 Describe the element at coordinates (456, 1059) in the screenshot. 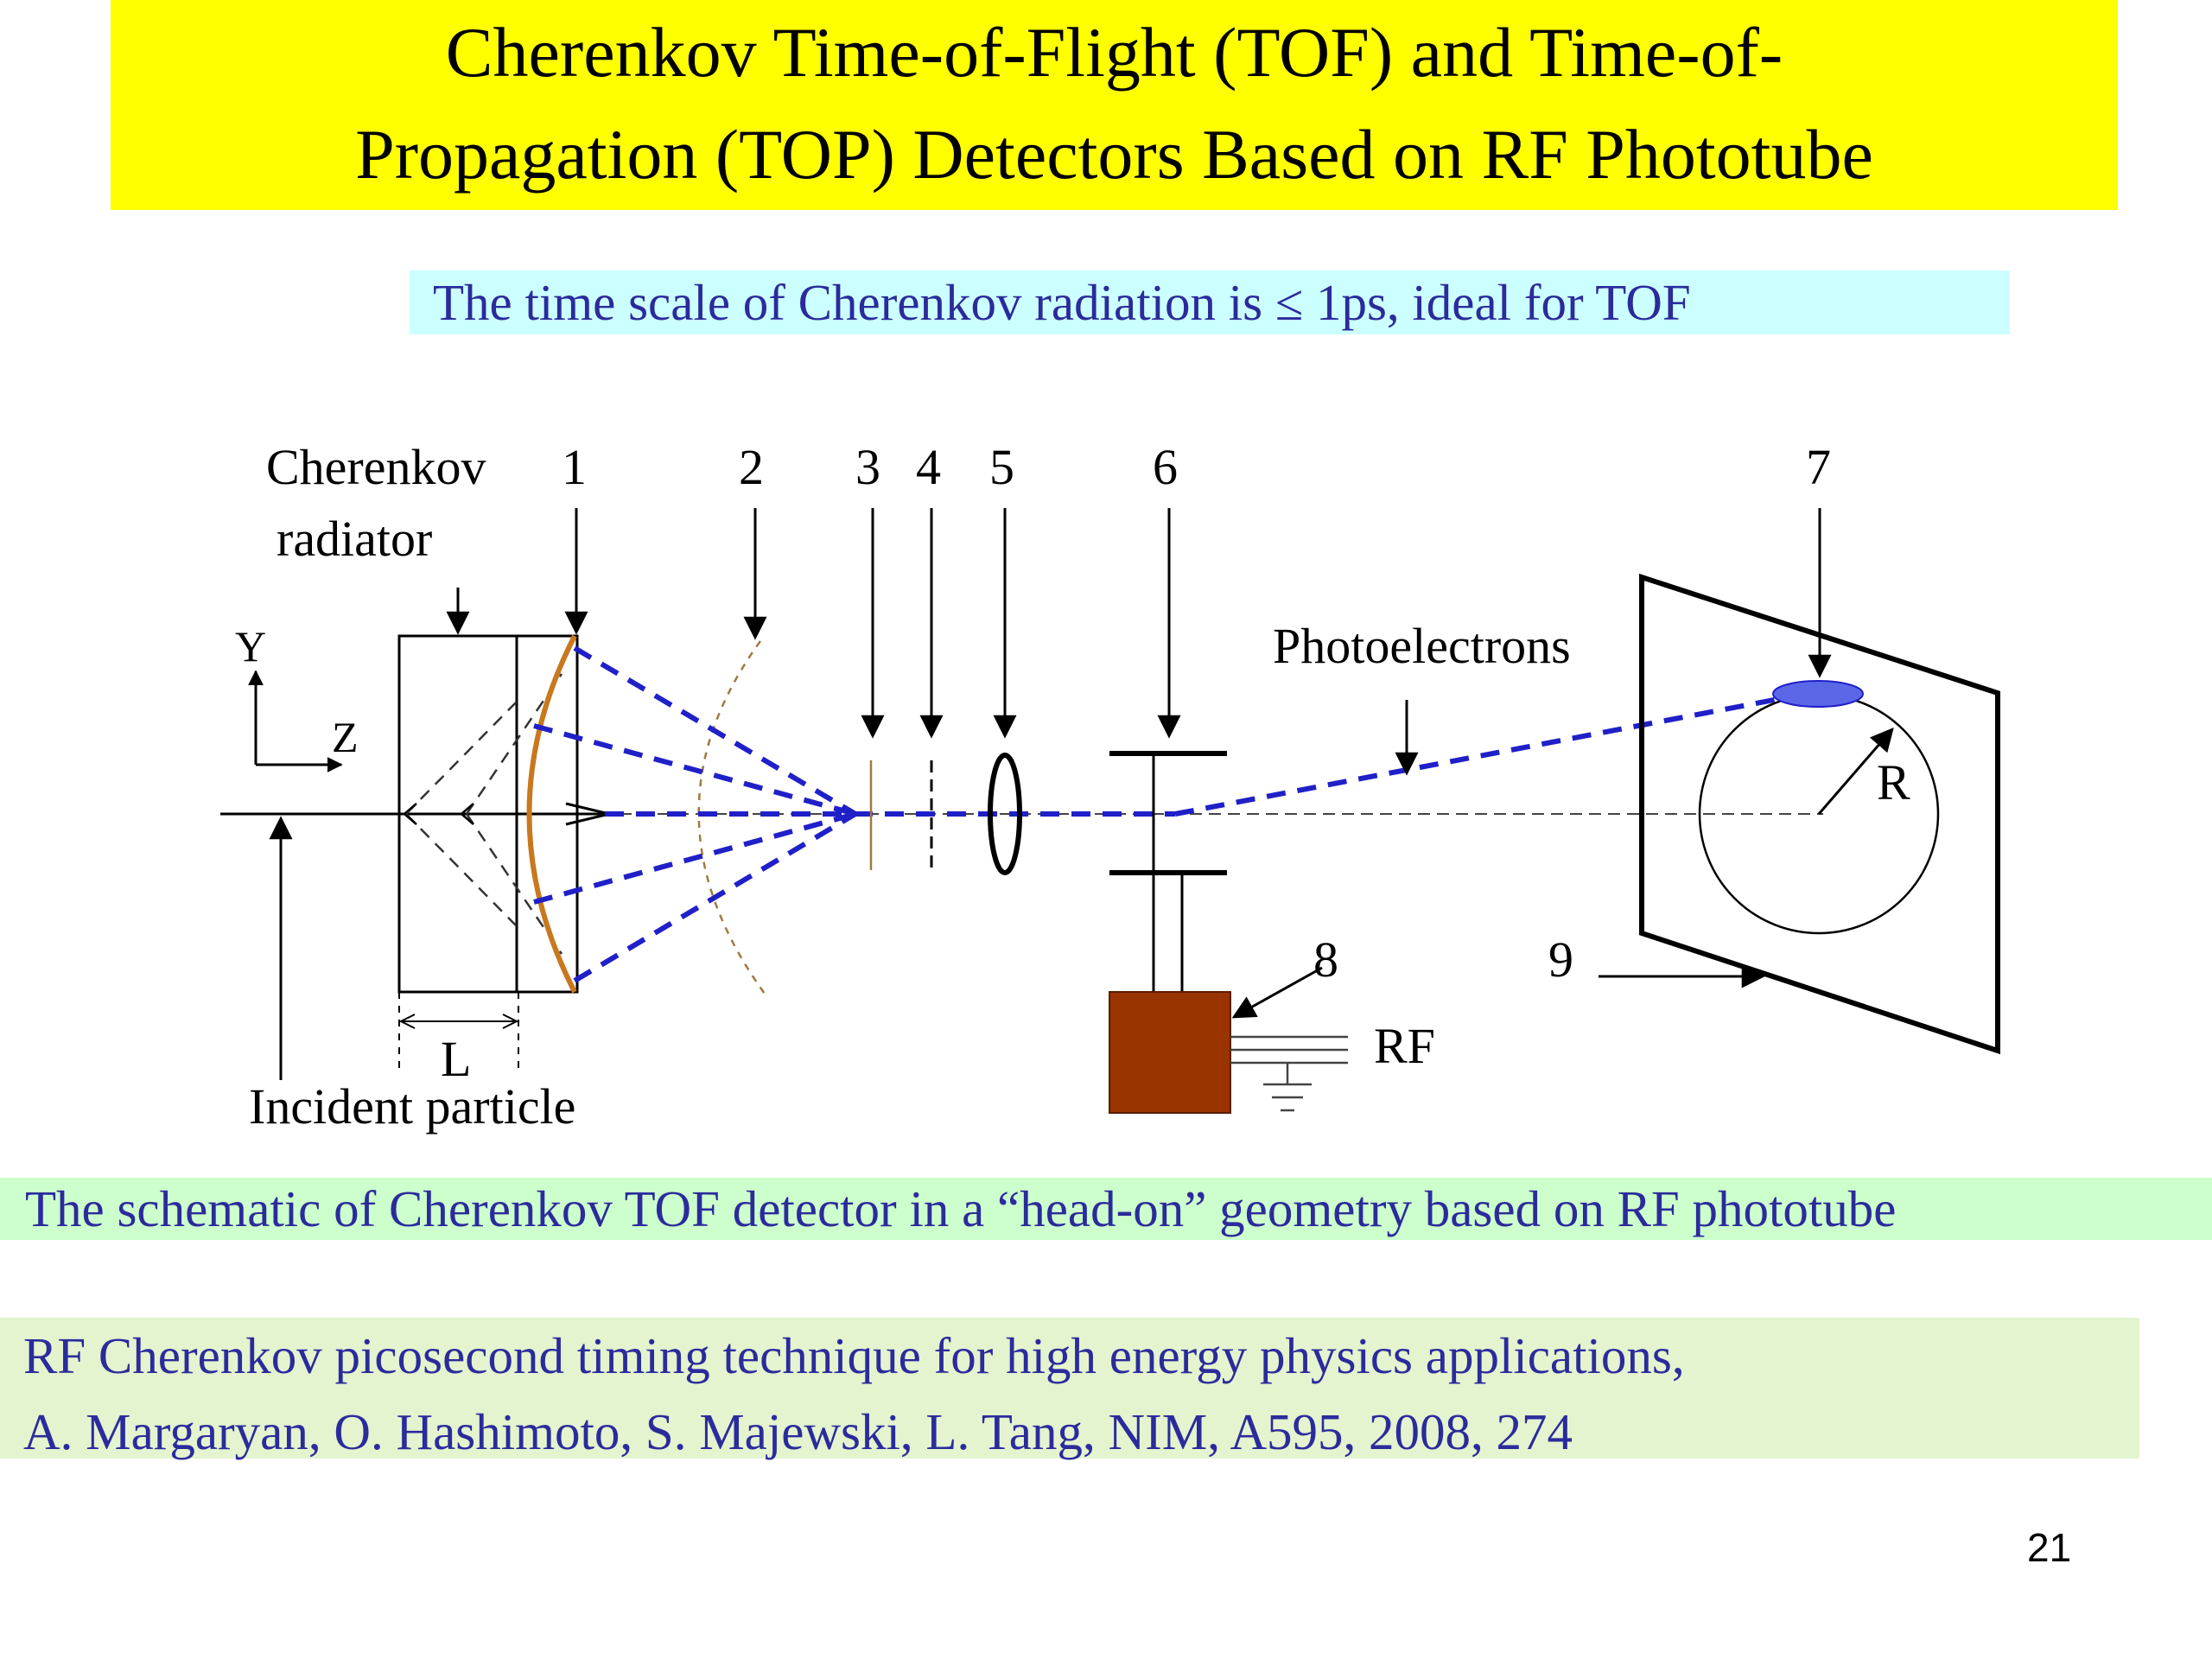

I see `label-length: L` at that location.